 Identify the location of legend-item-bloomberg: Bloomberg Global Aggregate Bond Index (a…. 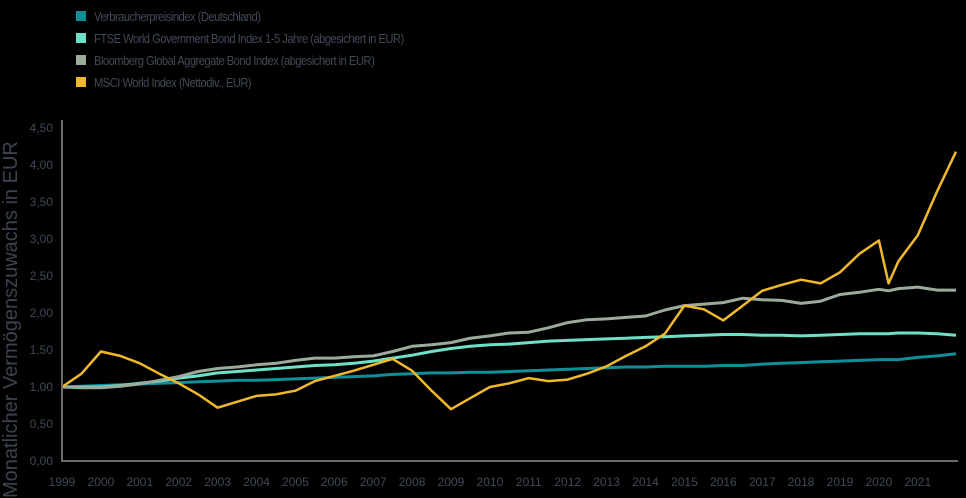
(265, 60).